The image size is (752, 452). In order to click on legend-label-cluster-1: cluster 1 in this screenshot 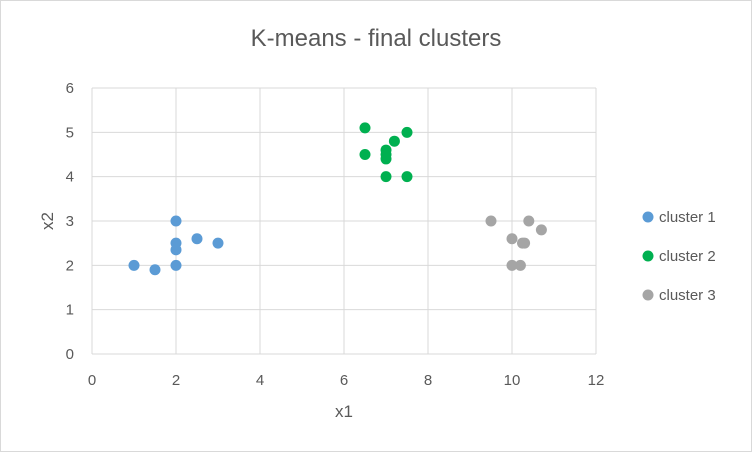, I will do `click(687, 217)`.